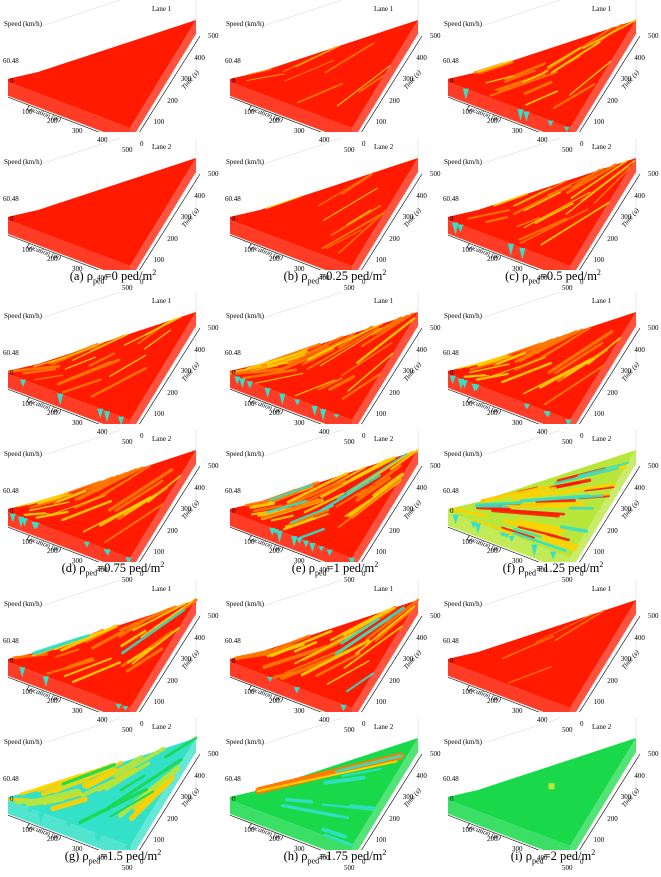  I want to click on y-tick-label: 300, so click(408, 797).